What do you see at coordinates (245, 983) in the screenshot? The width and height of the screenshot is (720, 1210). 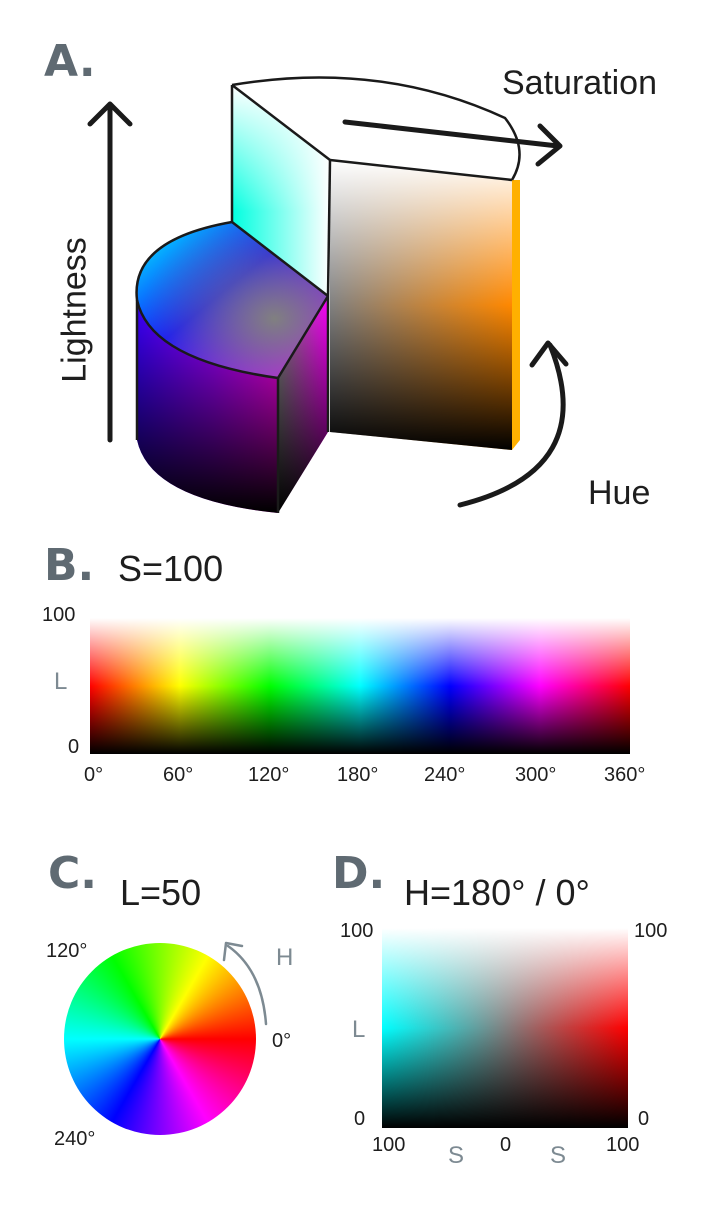 I see `hue-direction-arrow` at bounding box center [245, 983].